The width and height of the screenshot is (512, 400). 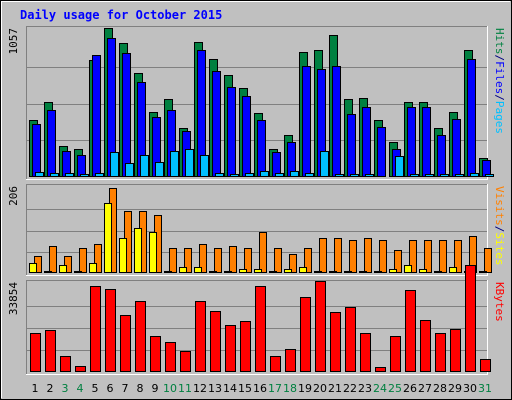 What do you see at coordinates (440, 388) in the screenshot?
I see `x-tick-label-day: 28` at bounding box center [440, 388].